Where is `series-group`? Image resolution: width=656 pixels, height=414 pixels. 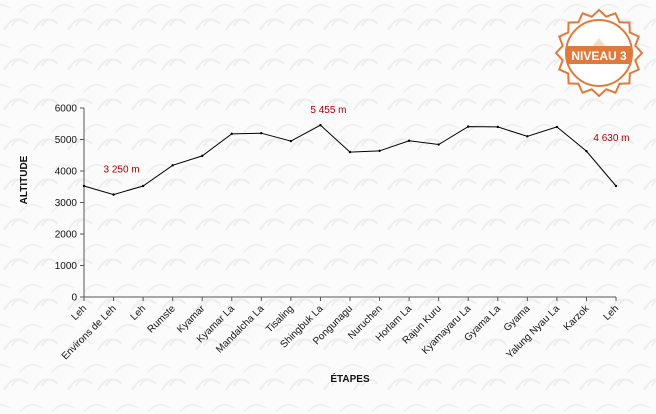 series-group is located at coordinates (350, 160).